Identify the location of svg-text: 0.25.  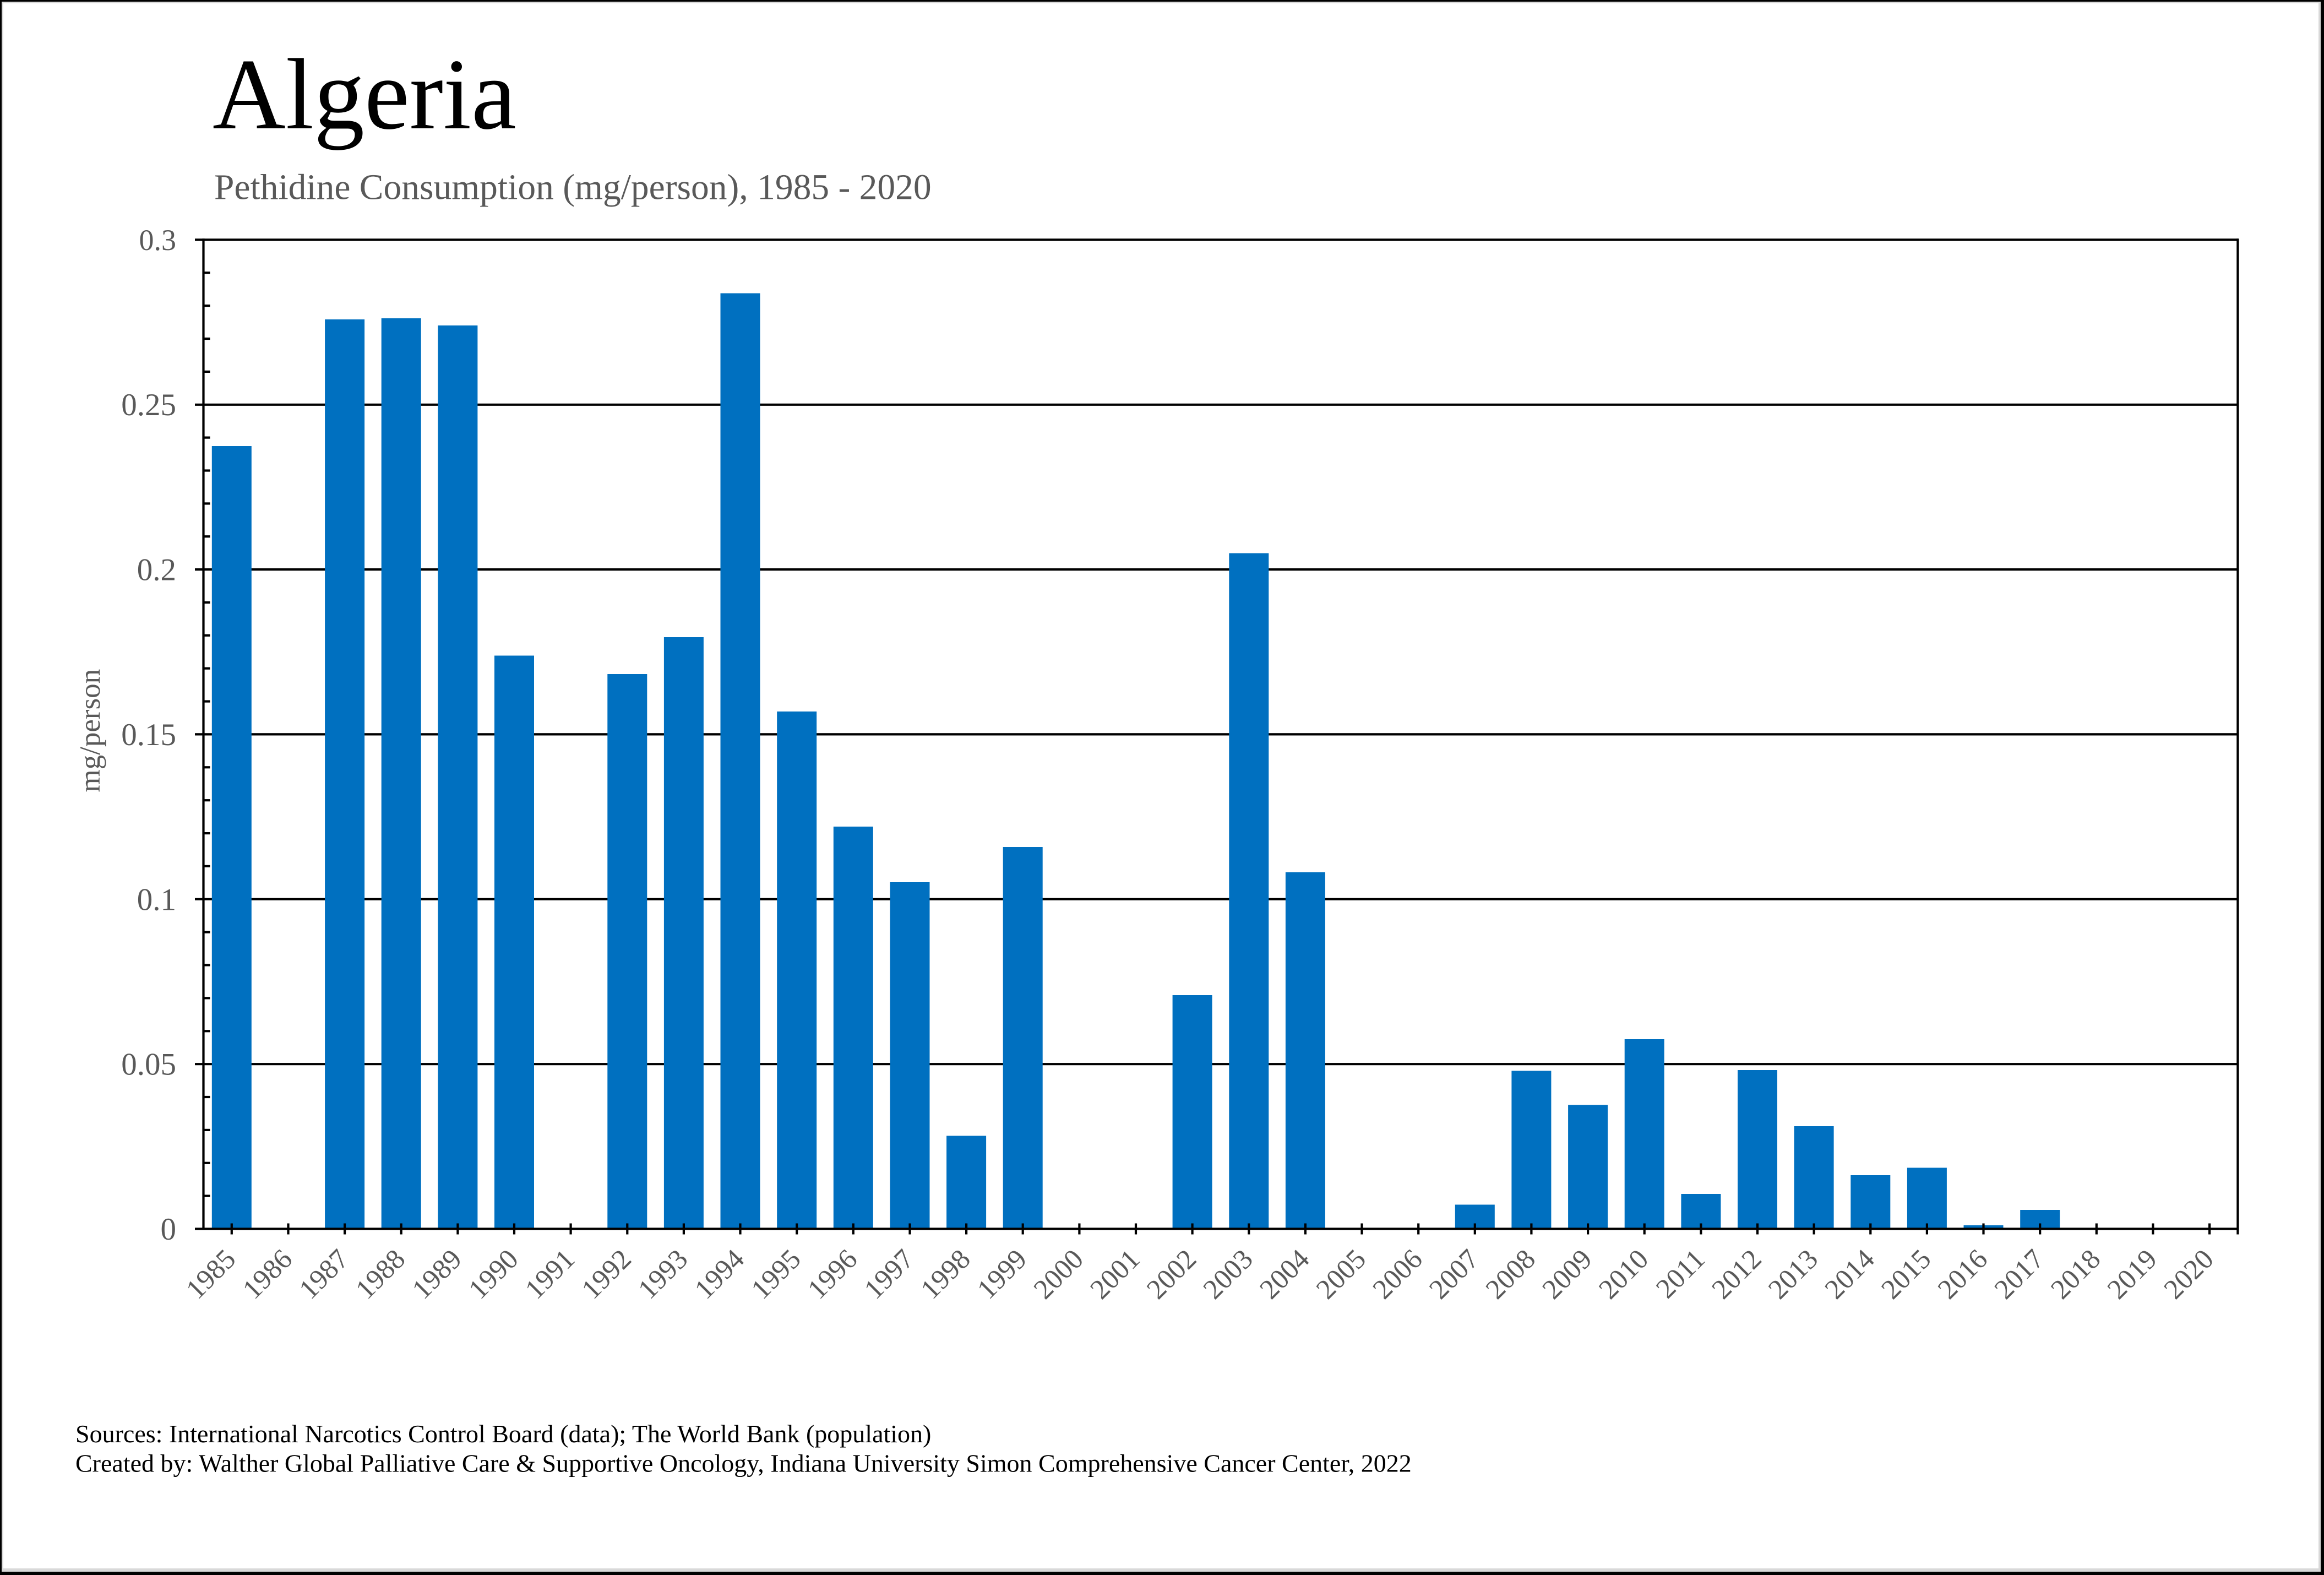
(148, 405).